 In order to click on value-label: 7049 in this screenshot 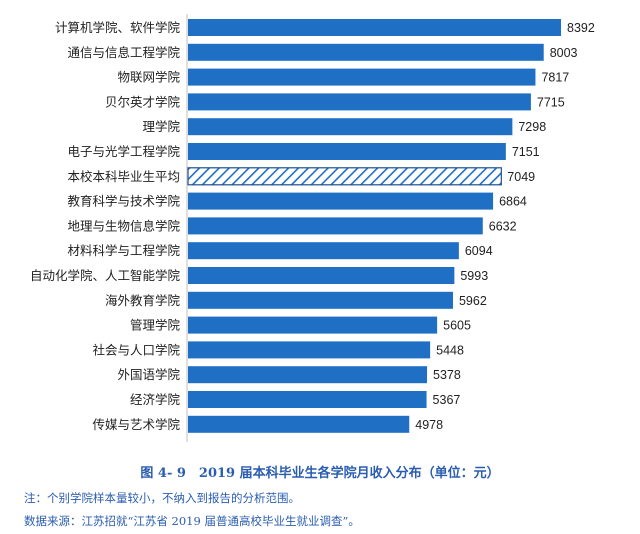, I will do `click(521, 177)`.